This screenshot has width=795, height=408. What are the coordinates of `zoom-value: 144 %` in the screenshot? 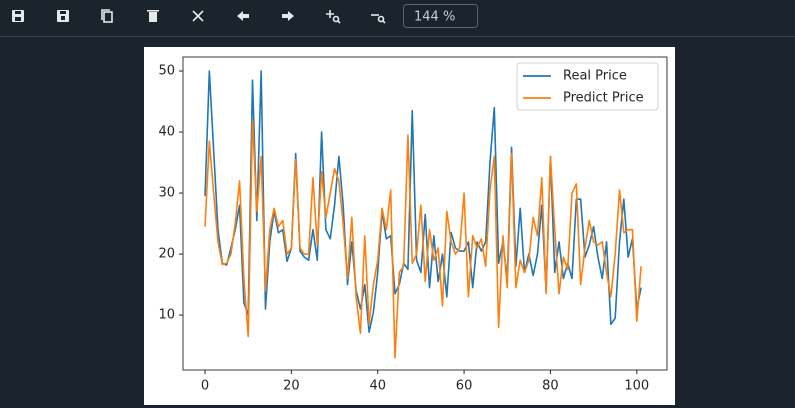 It's located at (434, 17).